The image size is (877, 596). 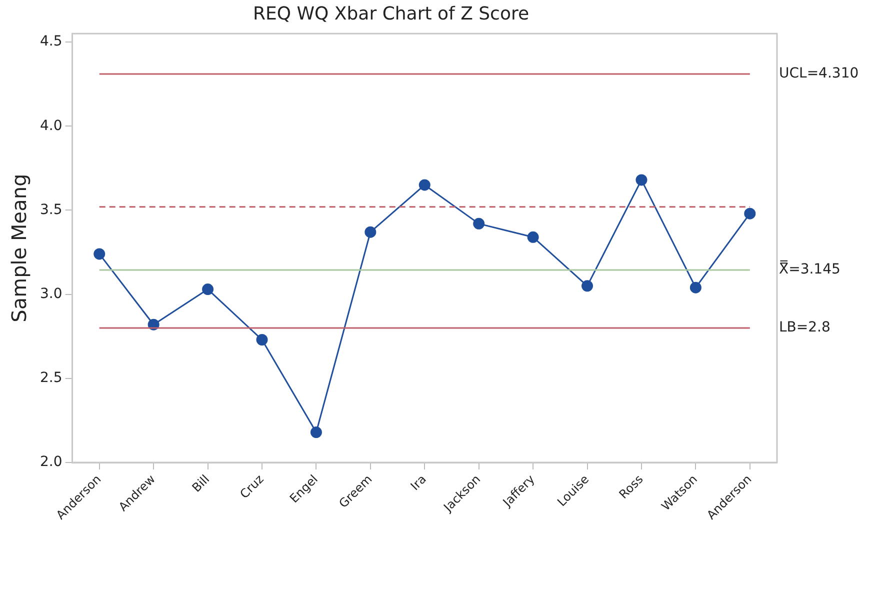 What do you see at coordinates (19, 248) in the screenshot?
I see `y-axis-title: Sample Meang` at bounding box center [19, 248].